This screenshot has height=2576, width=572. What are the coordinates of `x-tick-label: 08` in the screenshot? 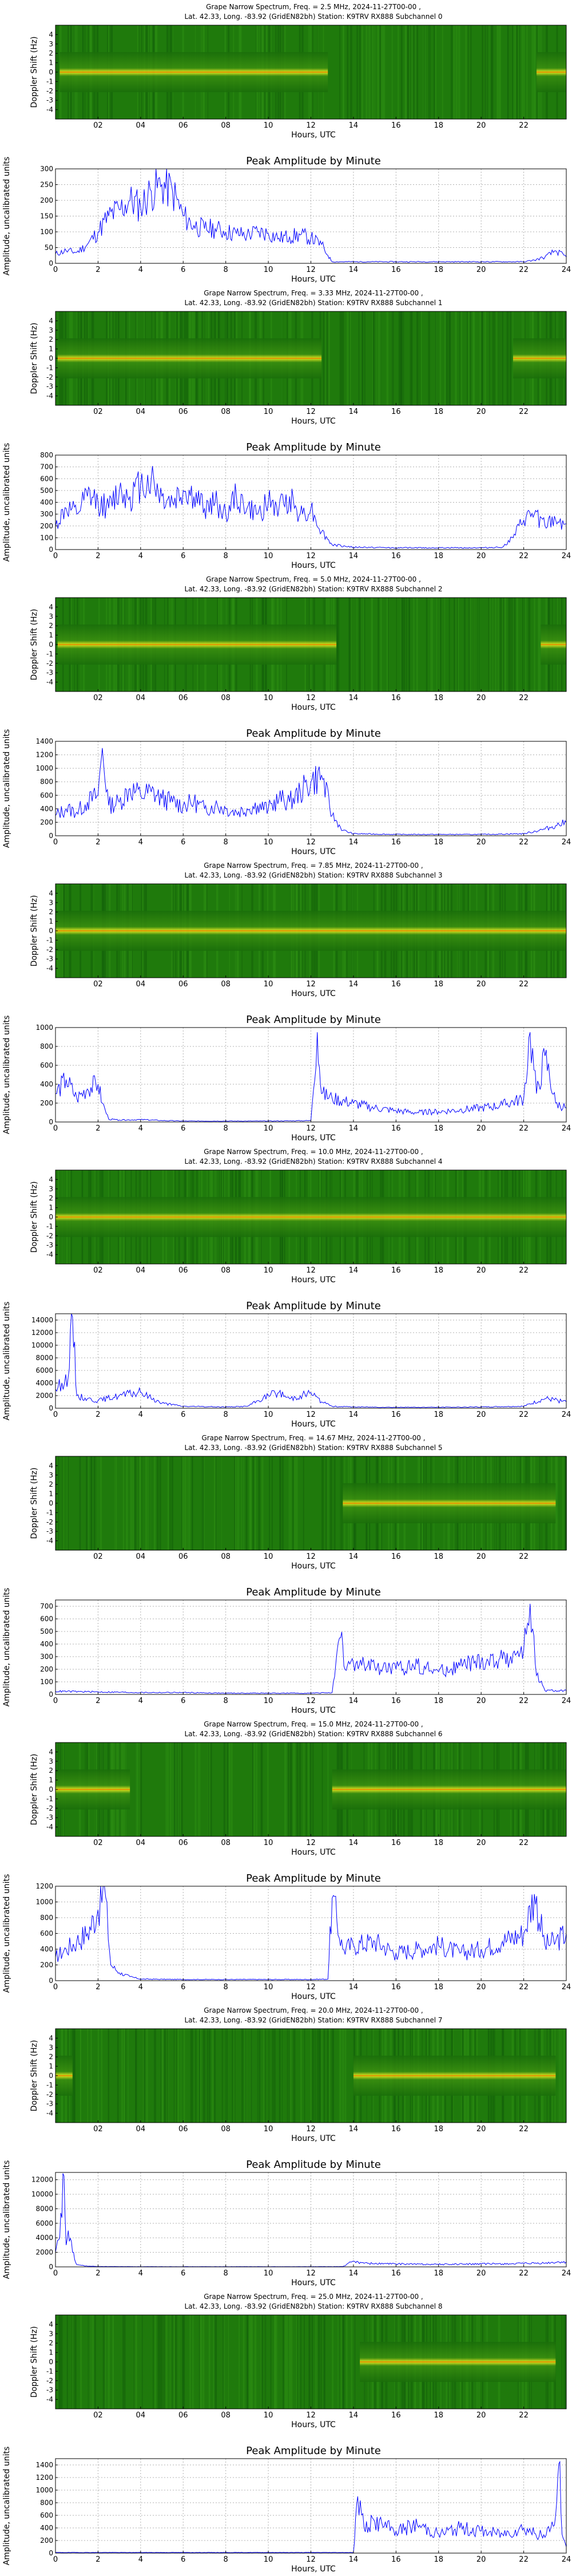 It's located at (226, 1556).